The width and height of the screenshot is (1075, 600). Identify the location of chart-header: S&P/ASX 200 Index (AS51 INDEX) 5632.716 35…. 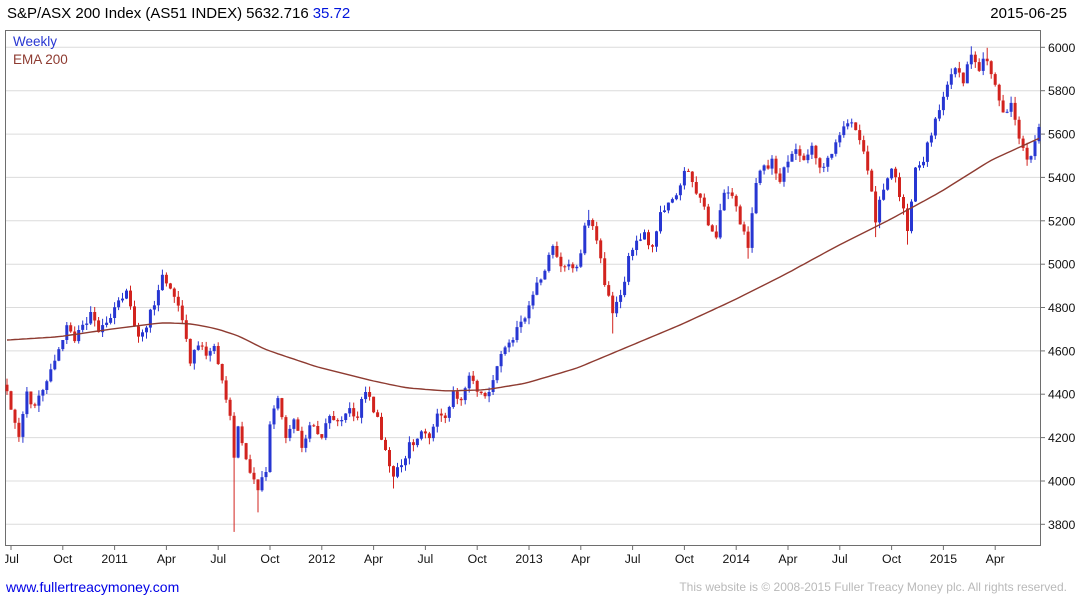
(178, 13).